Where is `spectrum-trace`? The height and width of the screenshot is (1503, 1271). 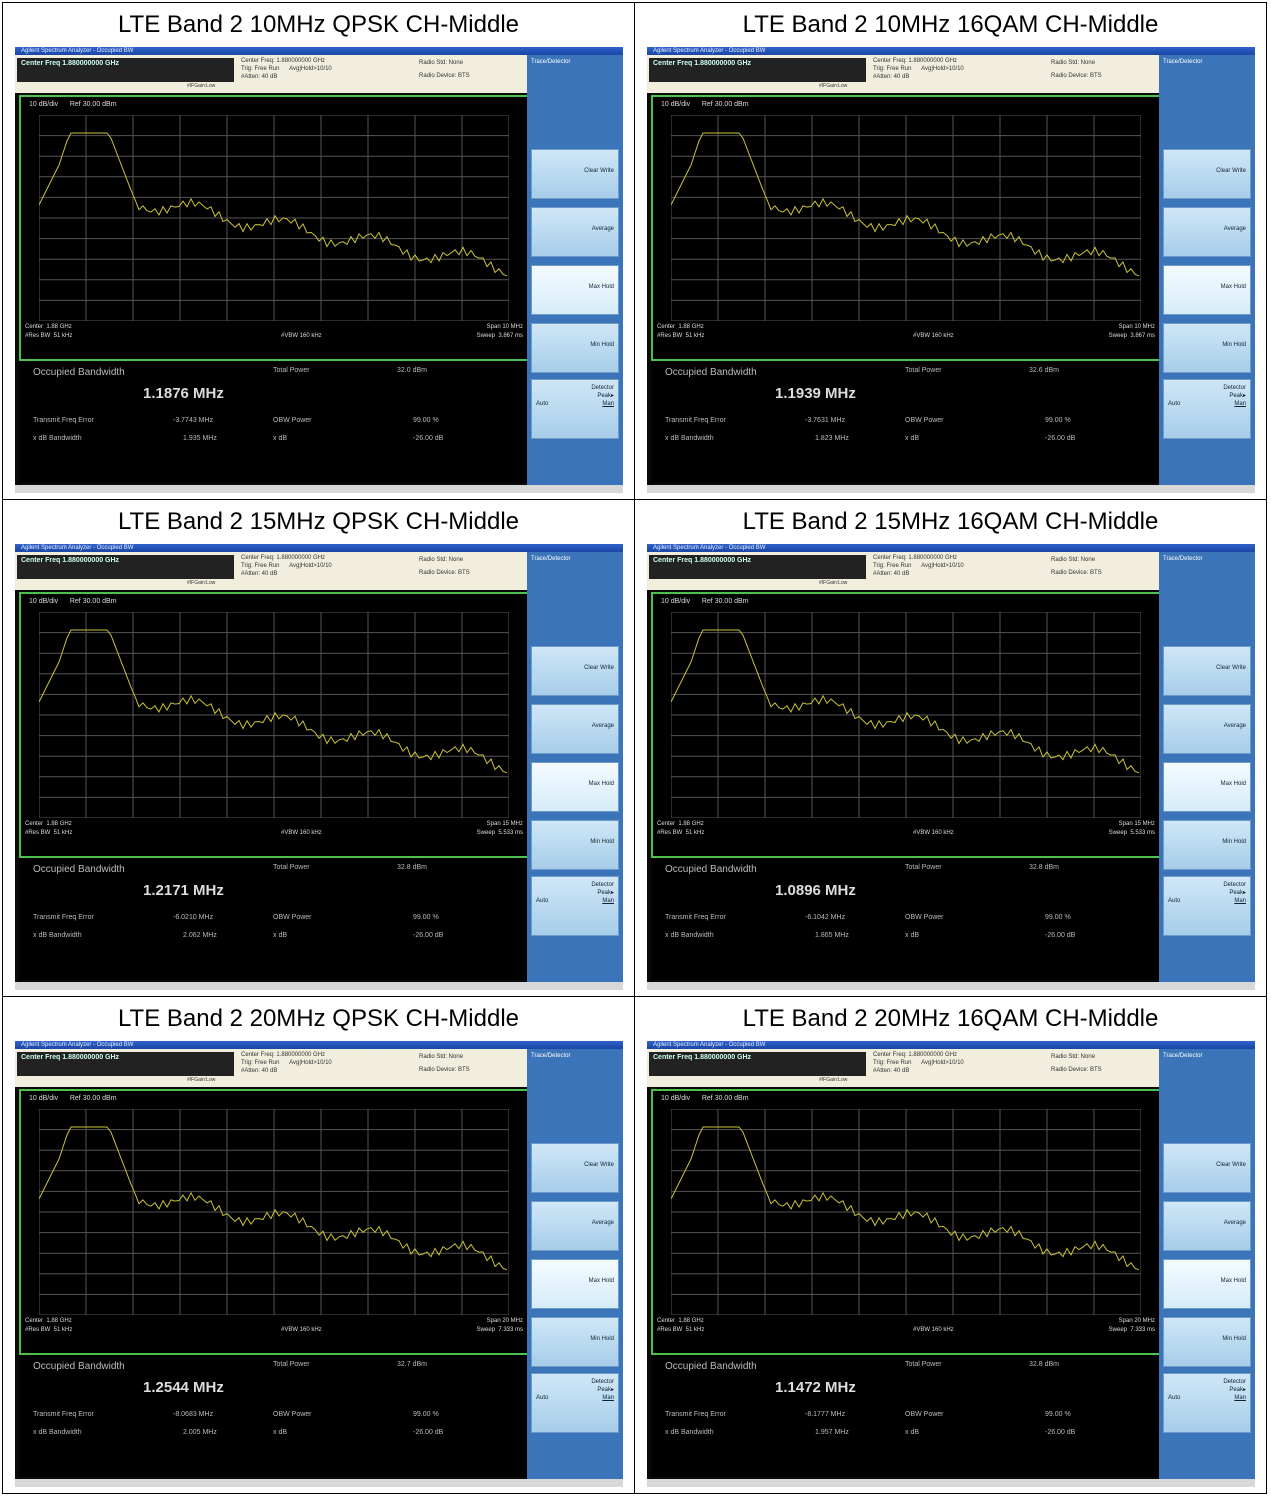 spectrum-trace is located at coordinates (273, 701).